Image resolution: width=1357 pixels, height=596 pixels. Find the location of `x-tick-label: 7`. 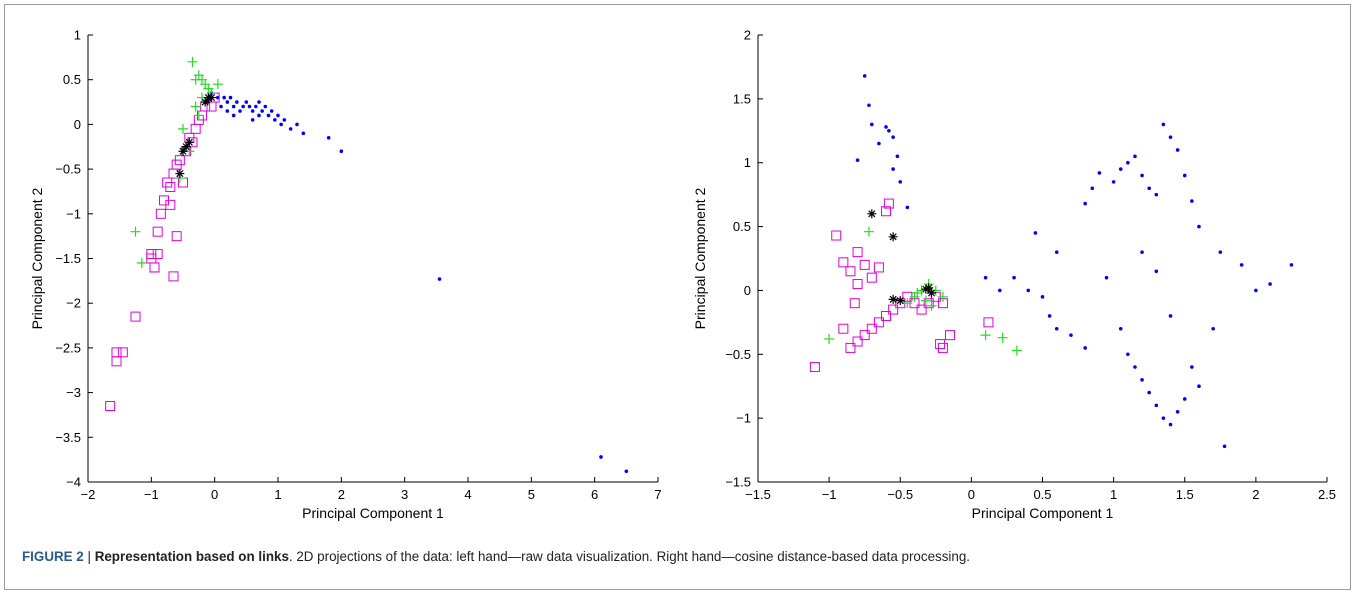

x-tick-label: 7 is located at coordinates (657, 494).